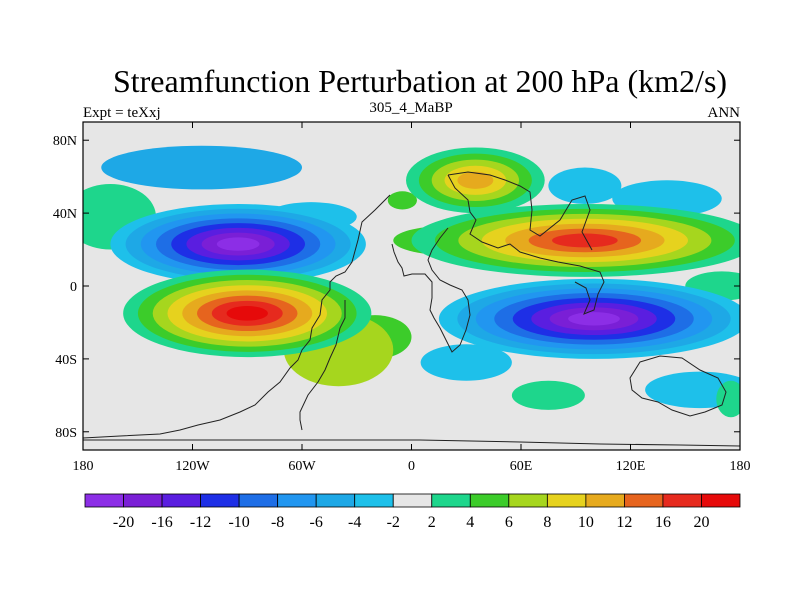  I want to click on colorbar-label: -8, so click(277, 522).